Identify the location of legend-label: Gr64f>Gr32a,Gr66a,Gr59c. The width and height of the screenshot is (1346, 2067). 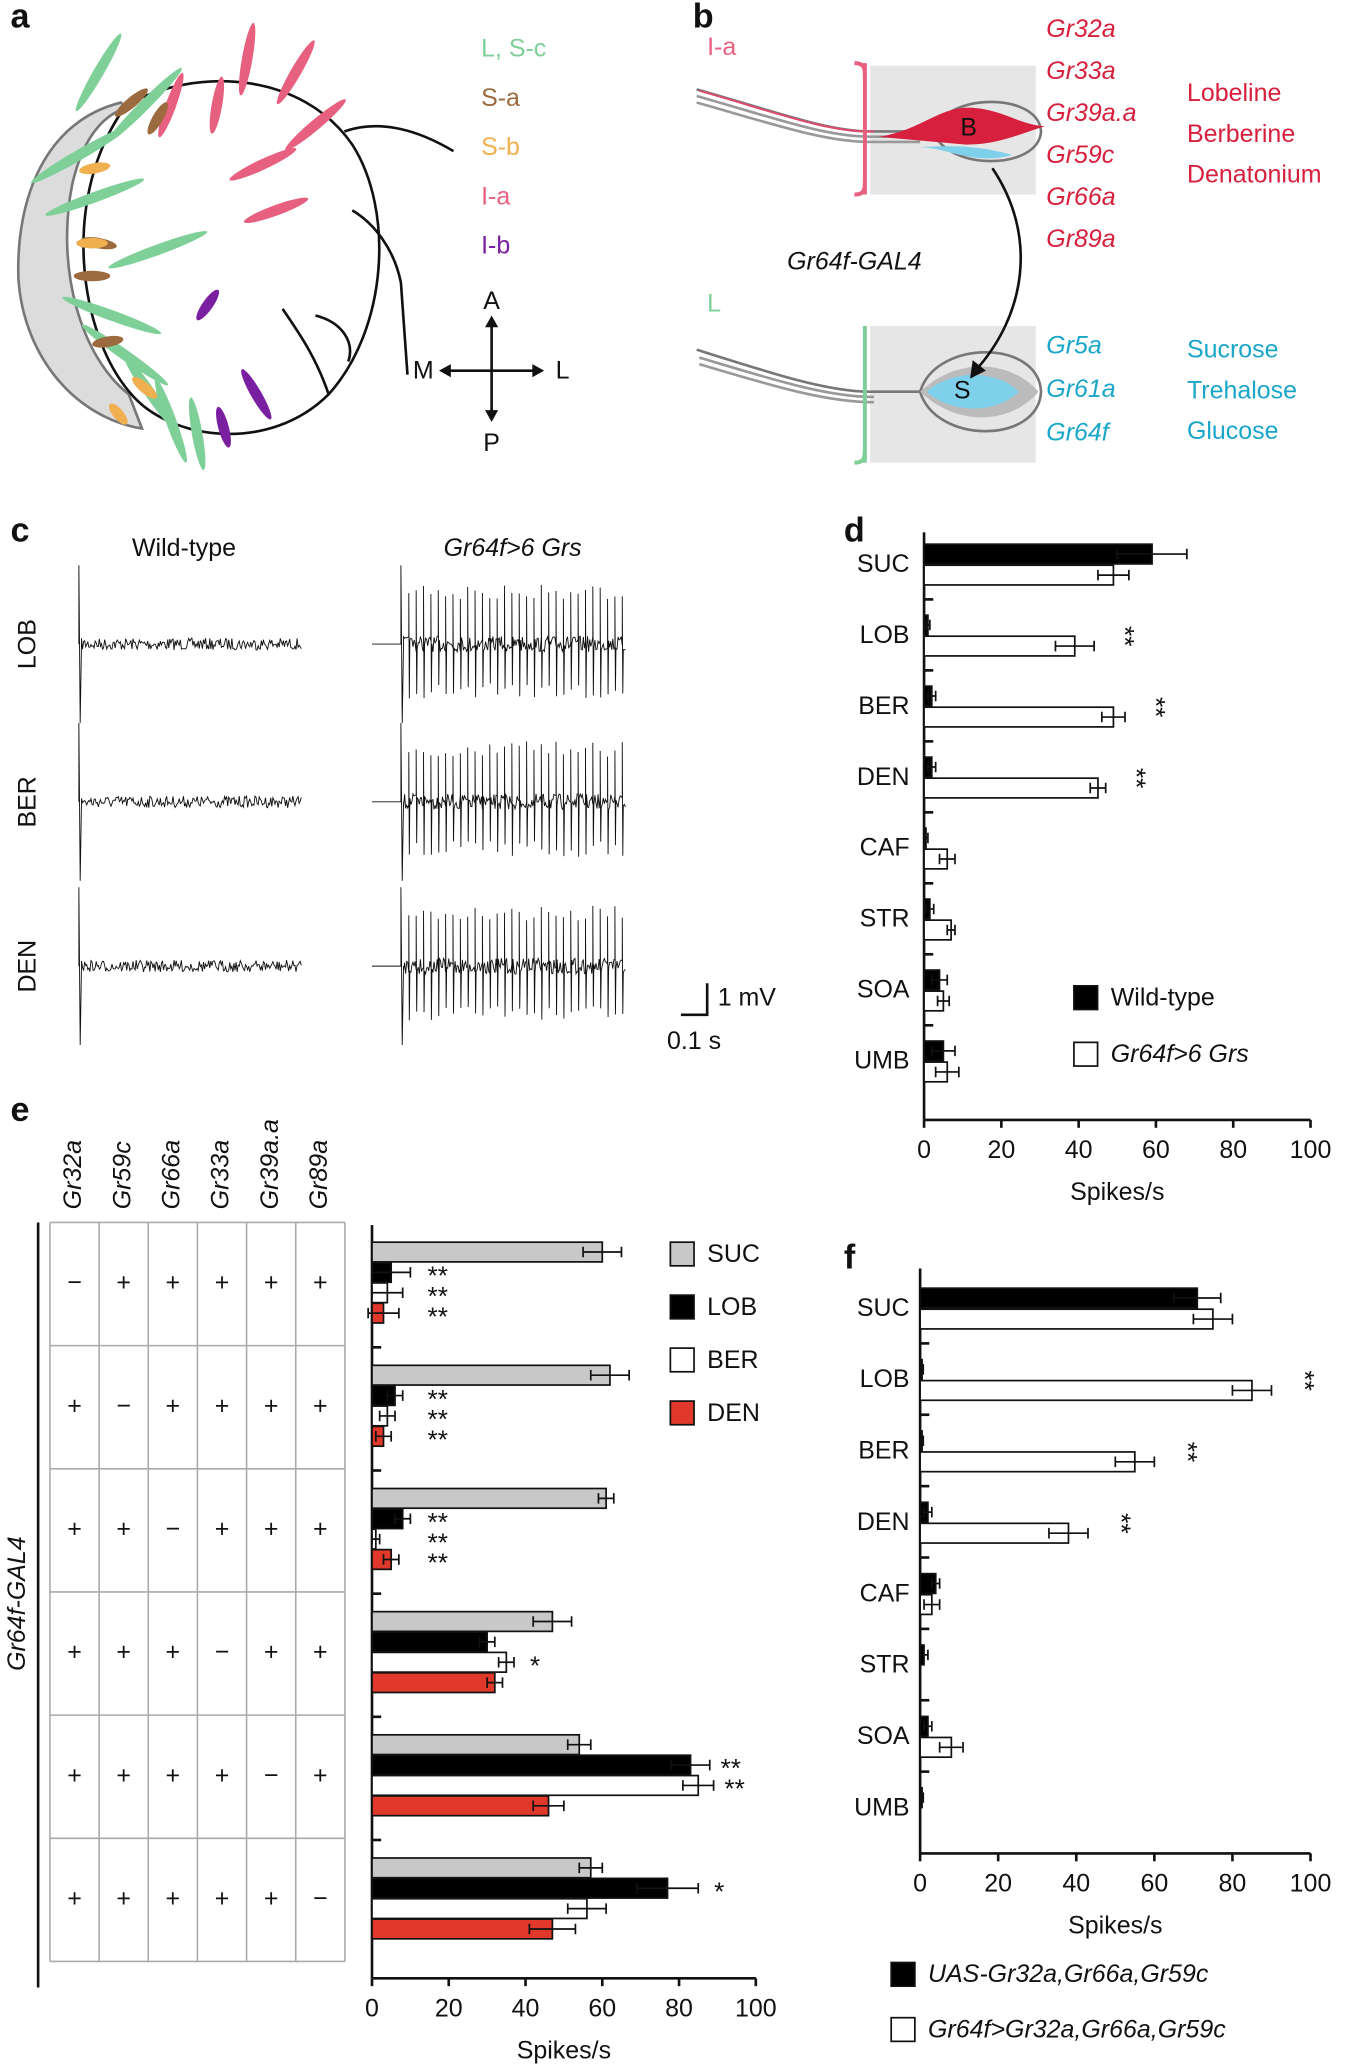
(1077, 2029).